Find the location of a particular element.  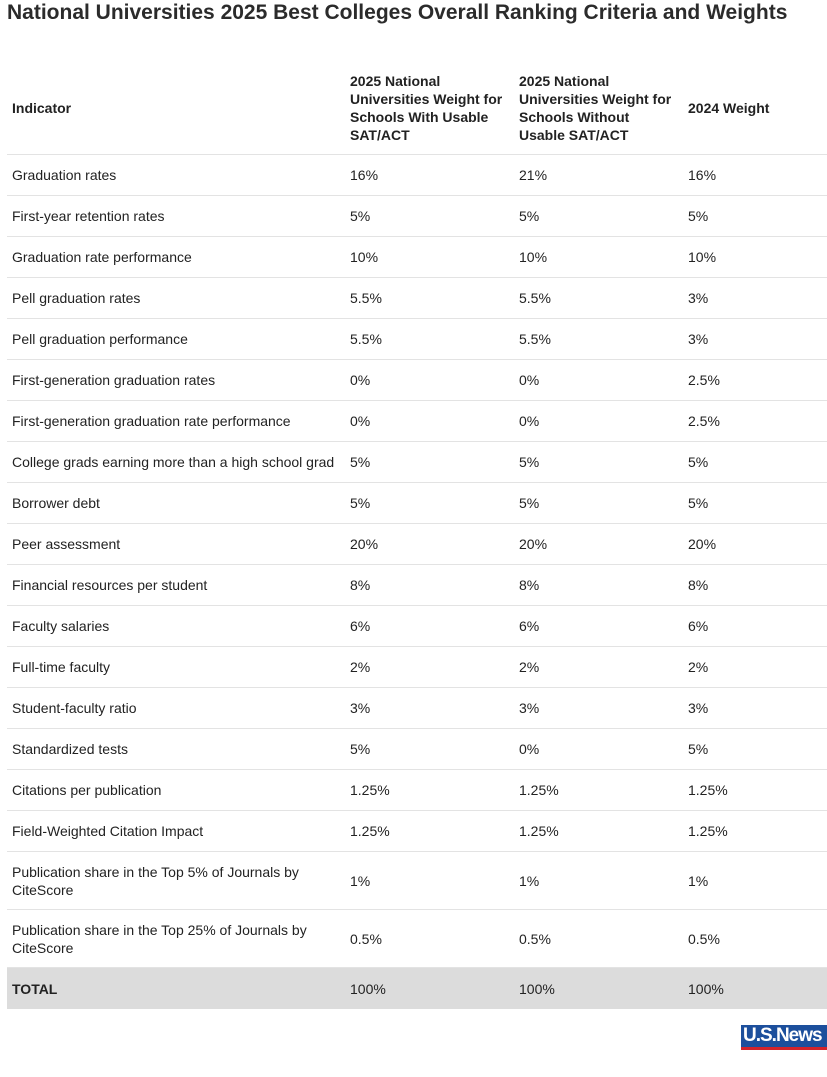

table-row: Peer assessment 20% 20% 20% is located at coordinates (417, 544).